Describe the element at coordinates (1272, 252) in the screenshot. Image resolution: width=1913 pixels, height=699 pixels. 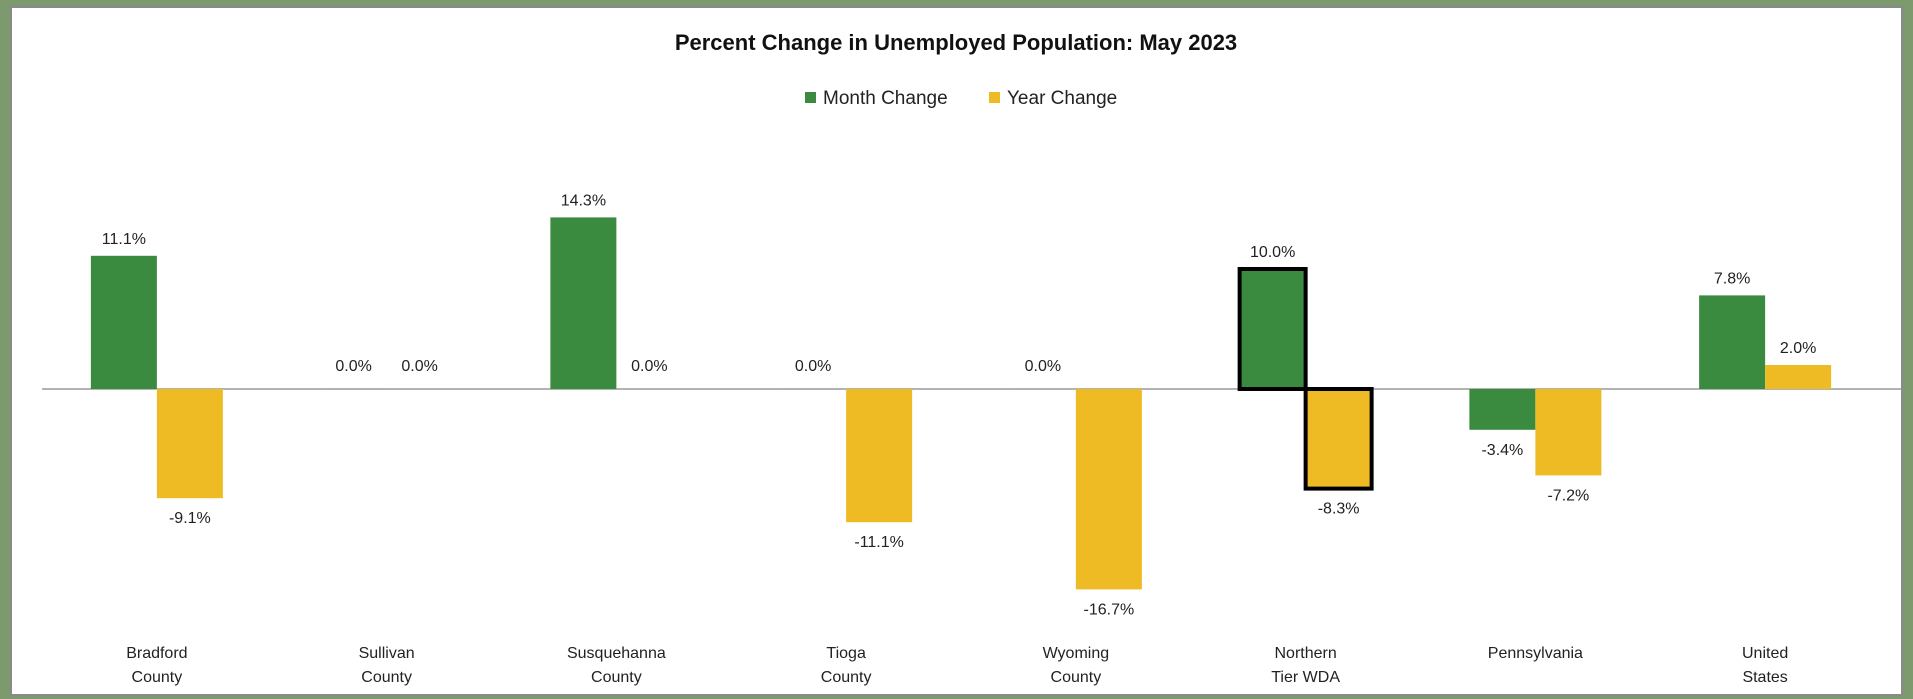
I see `data-label-month-5: 10.0%` at that location.